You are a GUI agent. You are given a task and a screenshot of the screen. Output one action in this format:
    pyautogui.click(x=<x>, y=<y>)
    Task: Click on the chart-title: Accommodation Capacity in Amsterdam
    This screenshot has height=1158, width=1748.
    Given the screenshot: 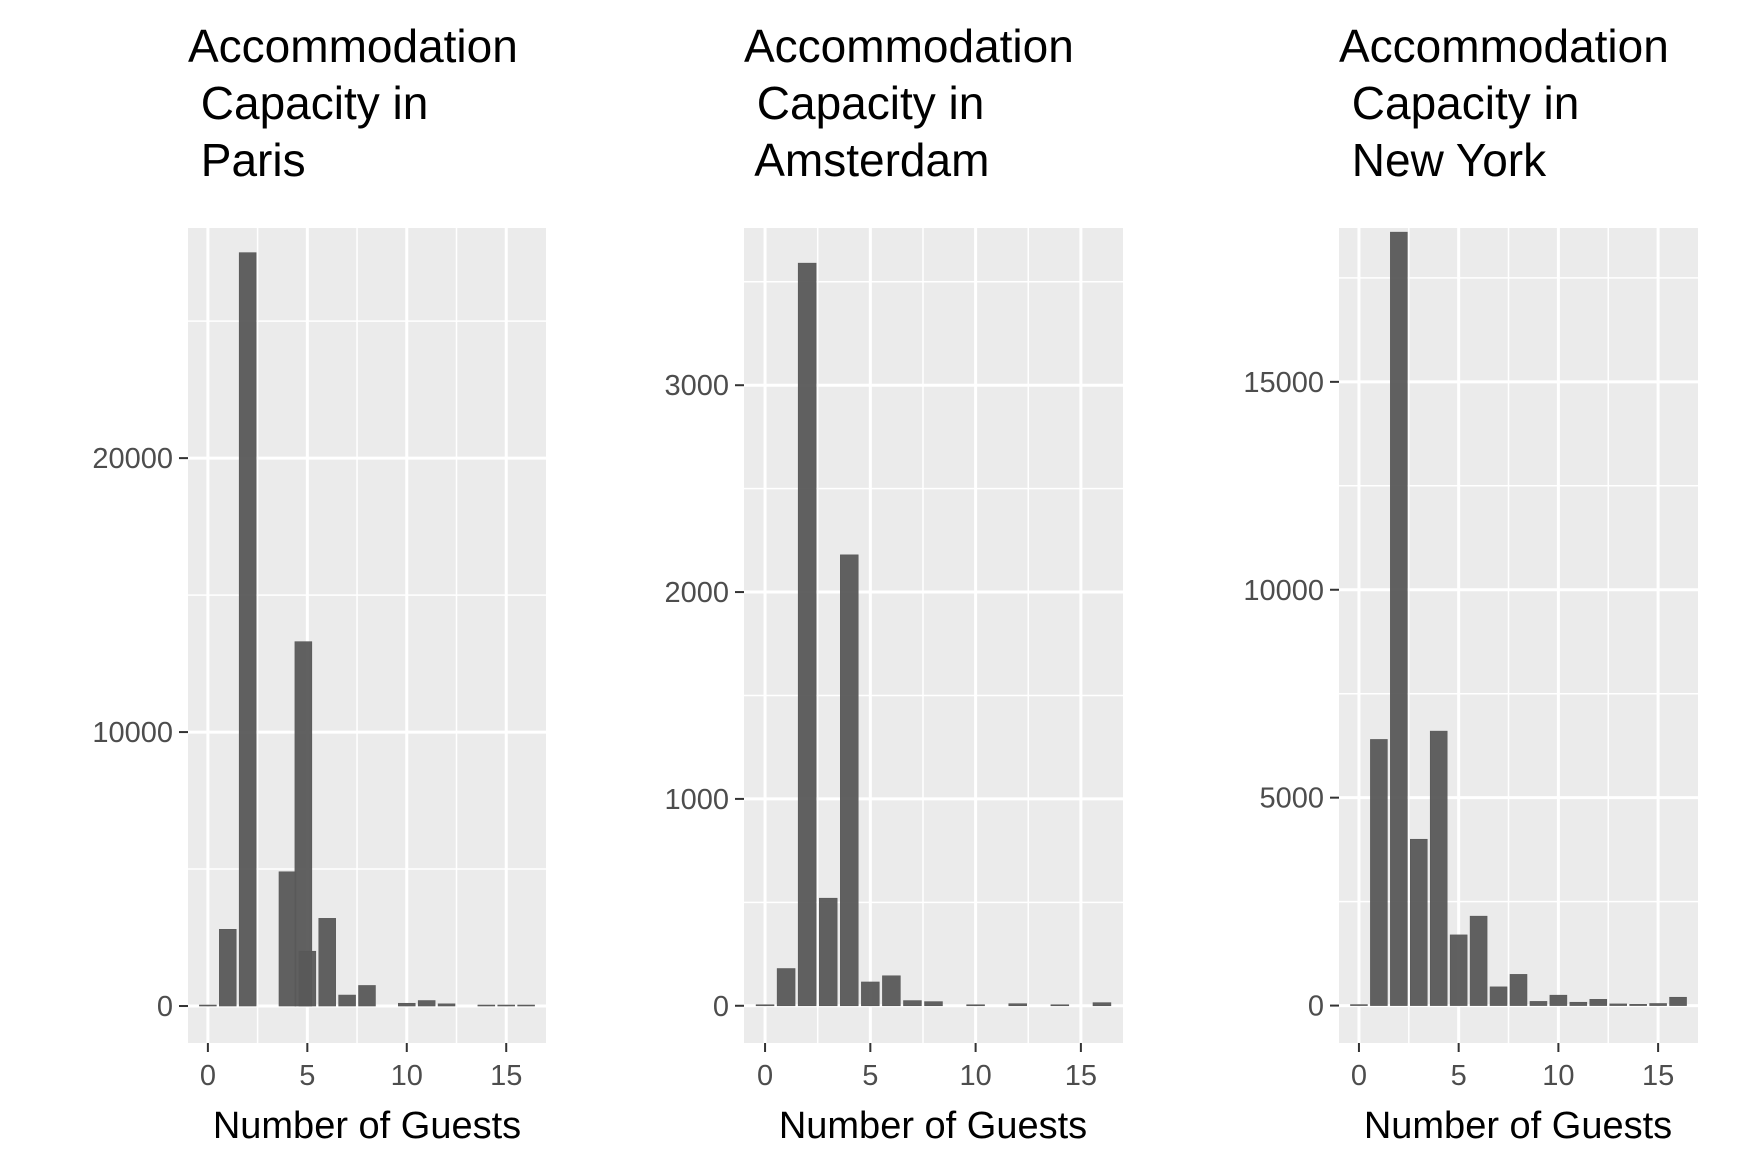 What is the action you would take?
    pyautogui.click(x=909, y=103)
    